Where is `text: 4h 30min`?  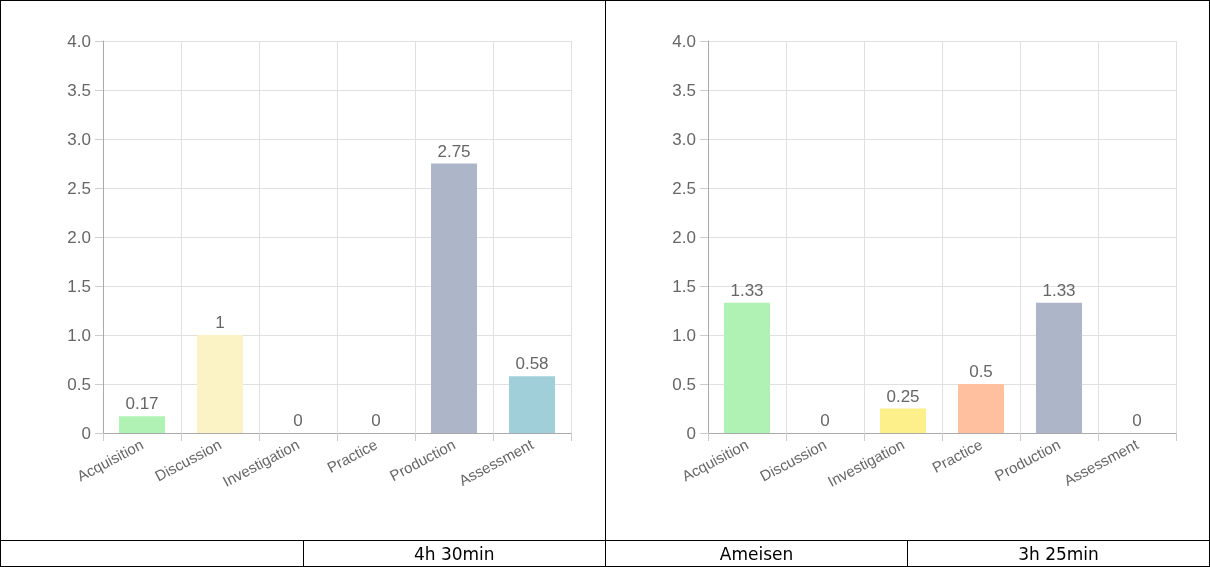
text: 4h 30min is located at coordinates (453, 553).